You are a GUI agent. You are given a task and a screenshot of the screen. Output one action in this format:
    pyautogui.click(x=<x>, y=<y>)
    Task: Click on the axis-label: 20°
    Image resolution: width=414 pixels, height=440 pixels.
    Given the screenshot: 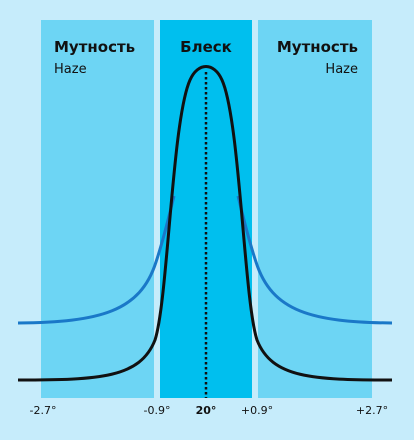 What is the action you would take?
    pyautogui.click(x=206, y=410)
    